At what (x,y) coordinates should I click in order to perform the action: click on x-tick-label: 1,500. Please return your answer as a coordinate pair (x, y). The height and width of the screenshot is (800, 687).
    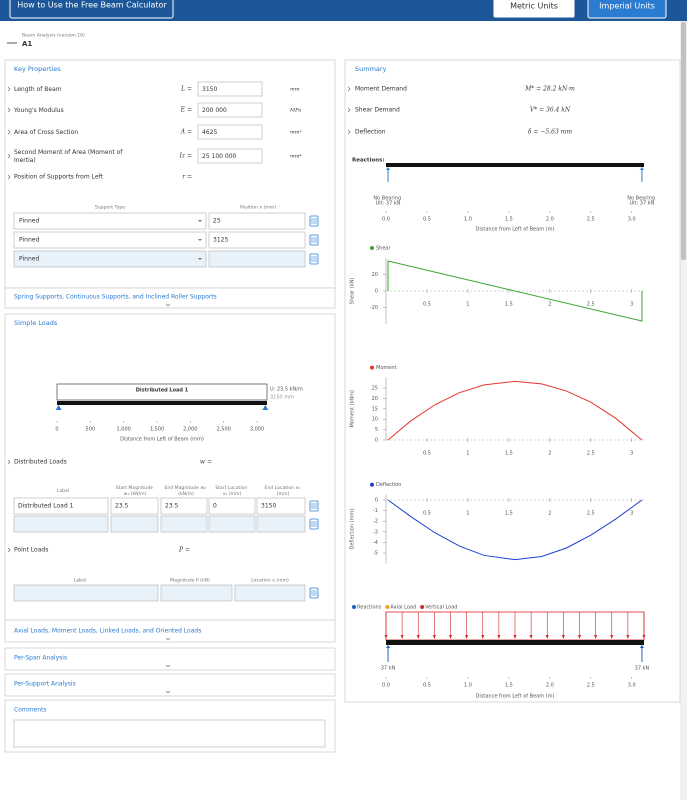
    Looking at the image, I should click on (157, 430).